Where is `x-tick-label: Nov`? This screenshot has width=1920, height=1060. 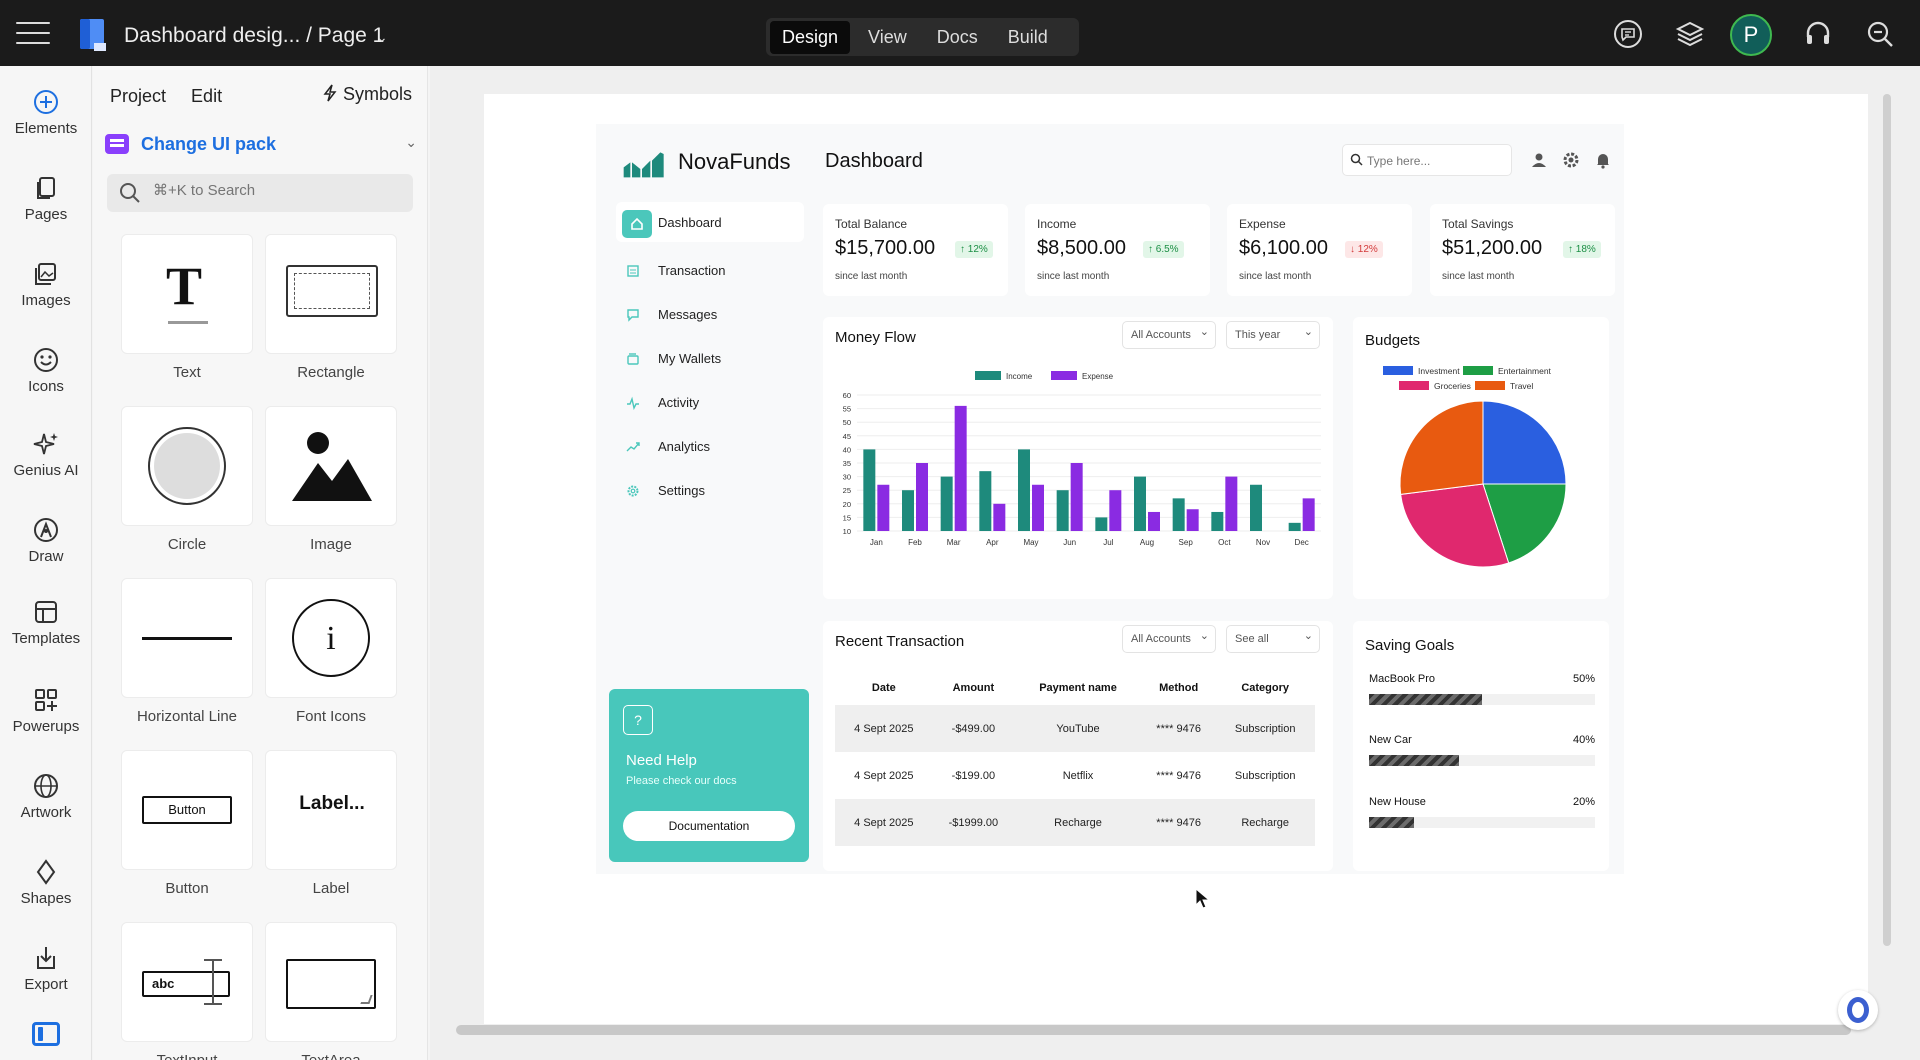
x-tick-label: Nov is located at coordinates (1263, 542).